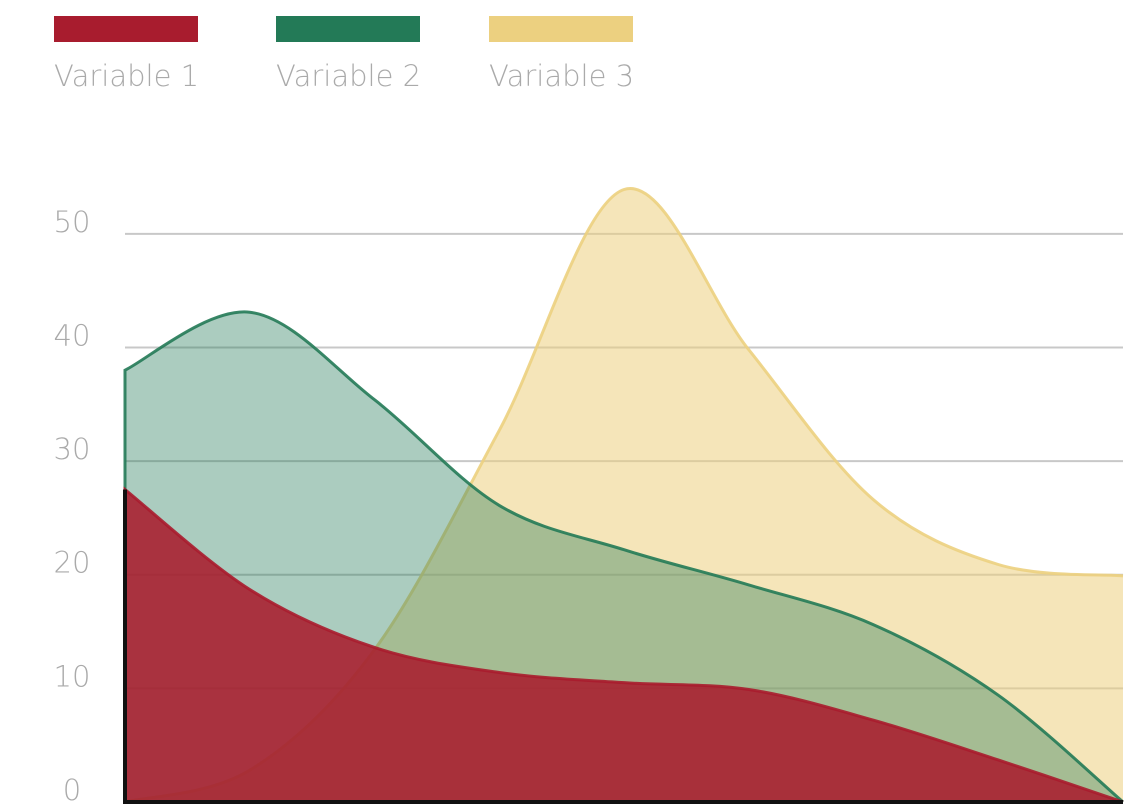 The height and width of the screenshot is (807, 1147). I want to click on y-tick-label: 0, so click(72, 790).